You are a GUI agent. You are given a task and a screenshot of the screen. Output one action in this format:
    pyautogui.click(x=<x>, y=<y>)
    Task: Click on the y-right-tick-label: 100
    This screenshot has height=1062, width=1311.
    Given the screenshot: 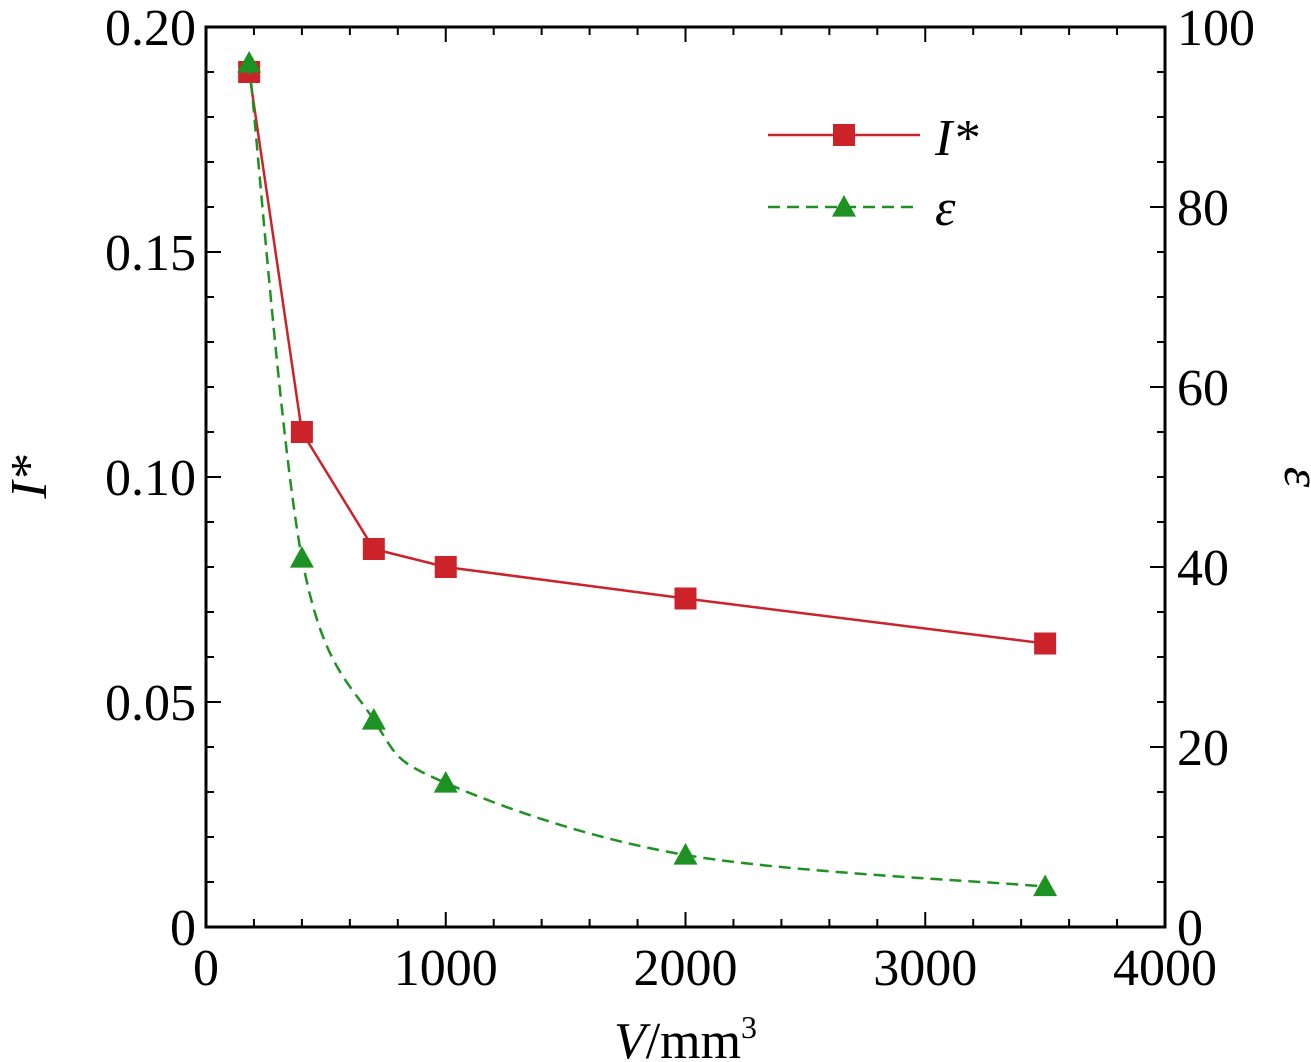 What is the action you would take?
    pyautogui.click(x=1216, y=28)
    